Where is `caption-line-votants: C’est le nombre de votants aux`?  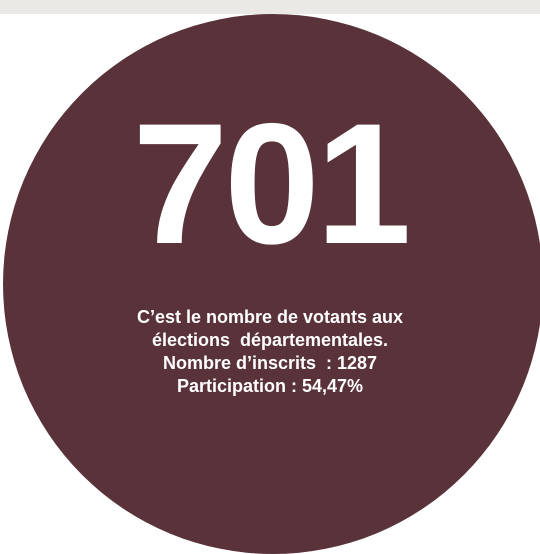
caption-line-votants: C’est le nombre de votants aux is located at coordinates (270, 317).